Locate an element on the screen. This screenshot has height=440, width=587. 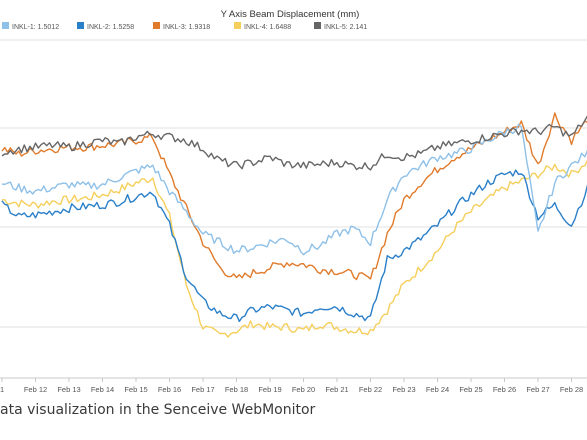
x-tick-label: Feb 27 is located at coordinates (537, 389).